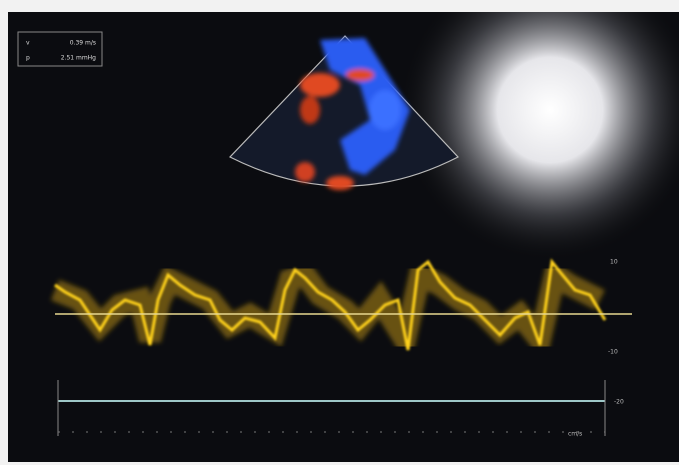 The width and height of the screenshot is (679, 465). I want to click on scale-label: 10, so click(614, 262).